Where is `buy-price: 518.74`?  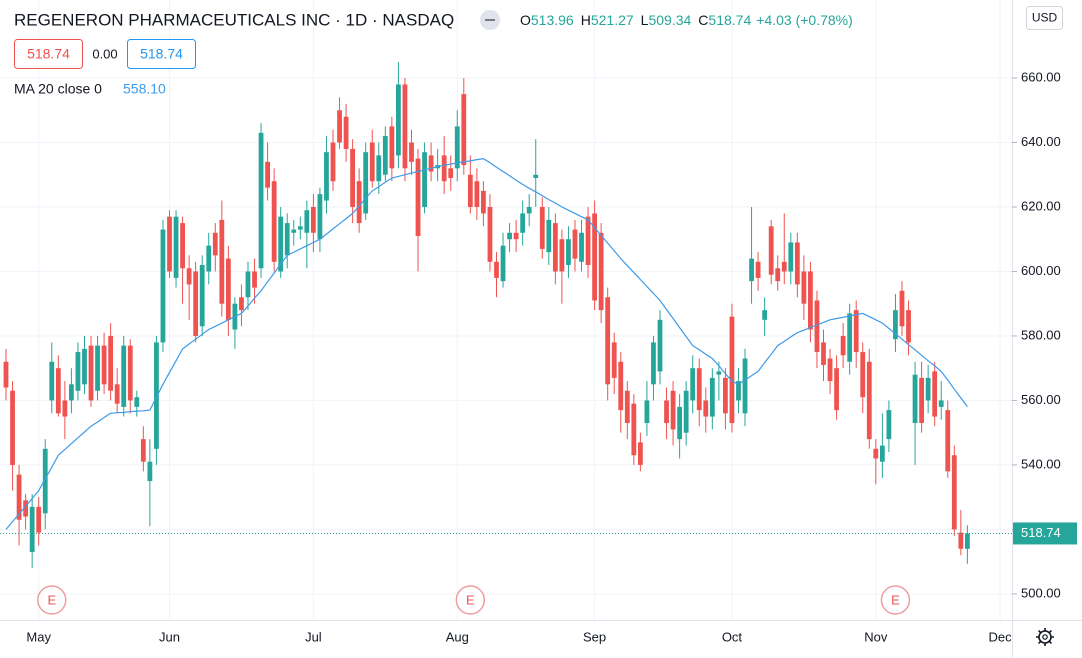
buy-price: 518.74 is located at coordinates (161, 54).